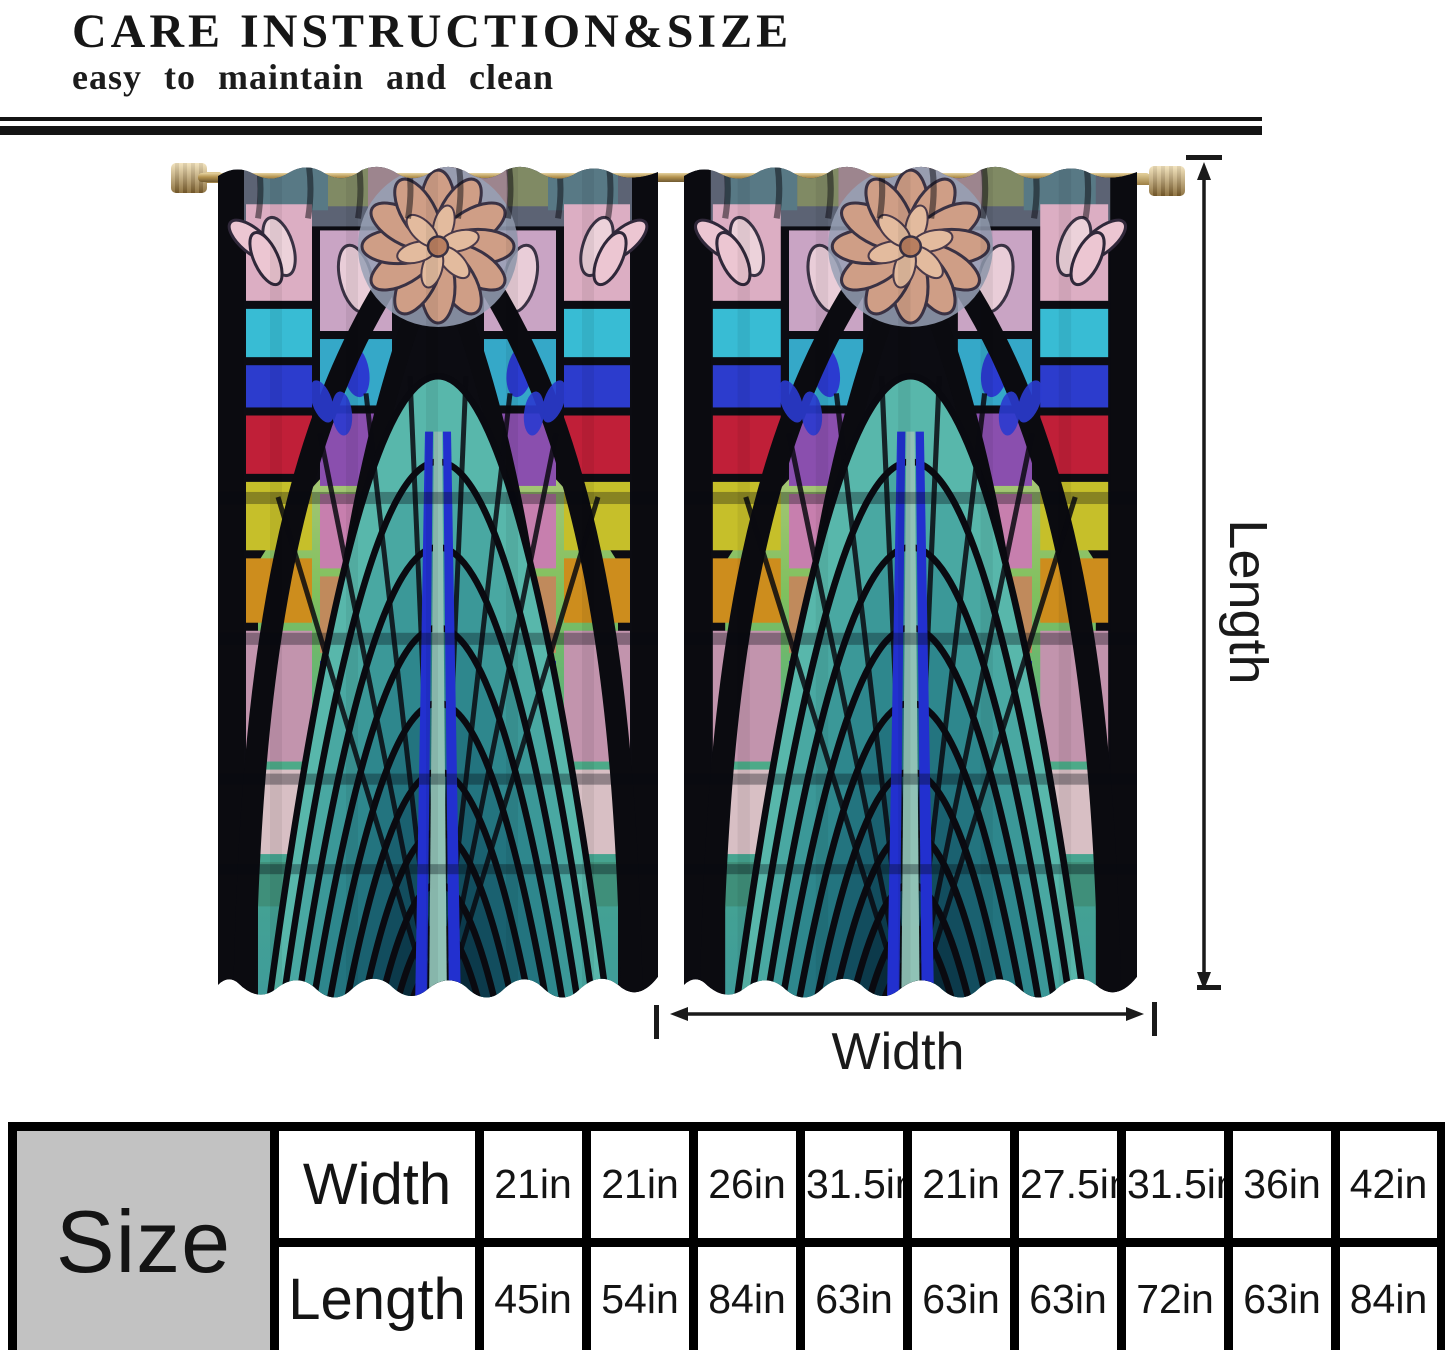 The width and height of the screenshot is (1445, 1350). What do you see at coordinates (640, 1293) in the screenshot?
I see `length-value-cell: 54in` at bounding box center [640, 1293].